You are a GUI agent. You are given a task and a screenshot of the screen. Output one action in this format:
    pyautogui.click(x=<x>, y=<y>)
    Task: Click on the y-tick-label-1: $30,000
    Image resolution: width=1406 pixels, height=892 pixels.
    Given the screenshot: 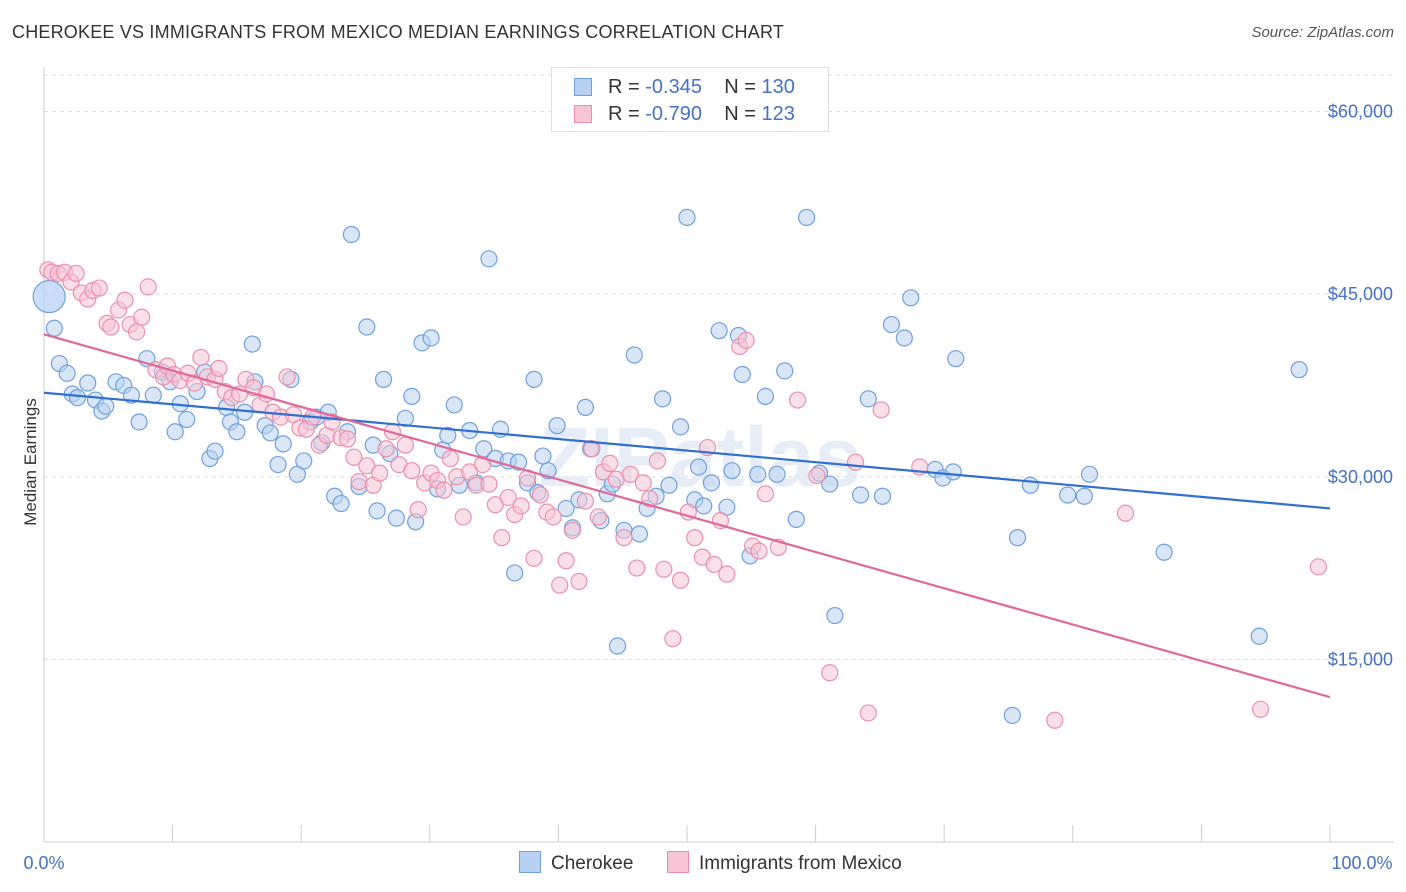 What is the action you would take?
    pyautogui.click(x=1360, y=477)
    